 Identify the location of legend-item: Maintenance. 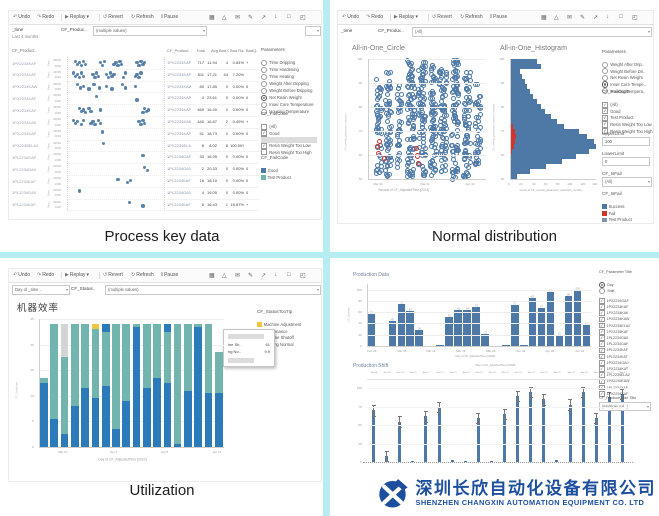
(272, 328).